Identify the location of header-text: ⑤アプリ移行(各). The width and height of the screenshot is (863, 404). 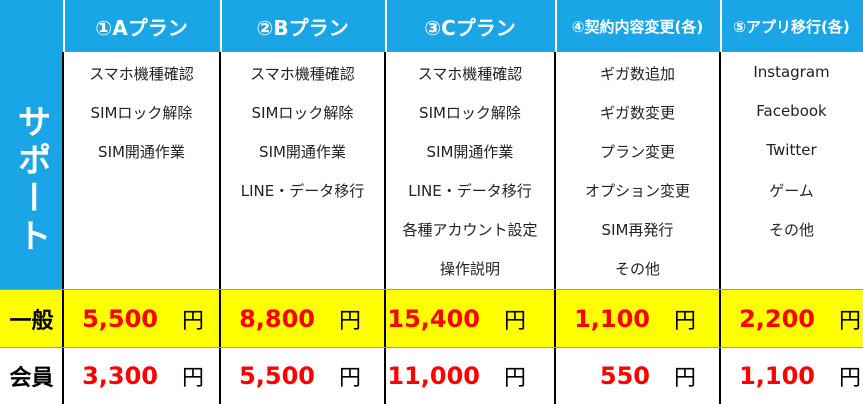
(791, 26).